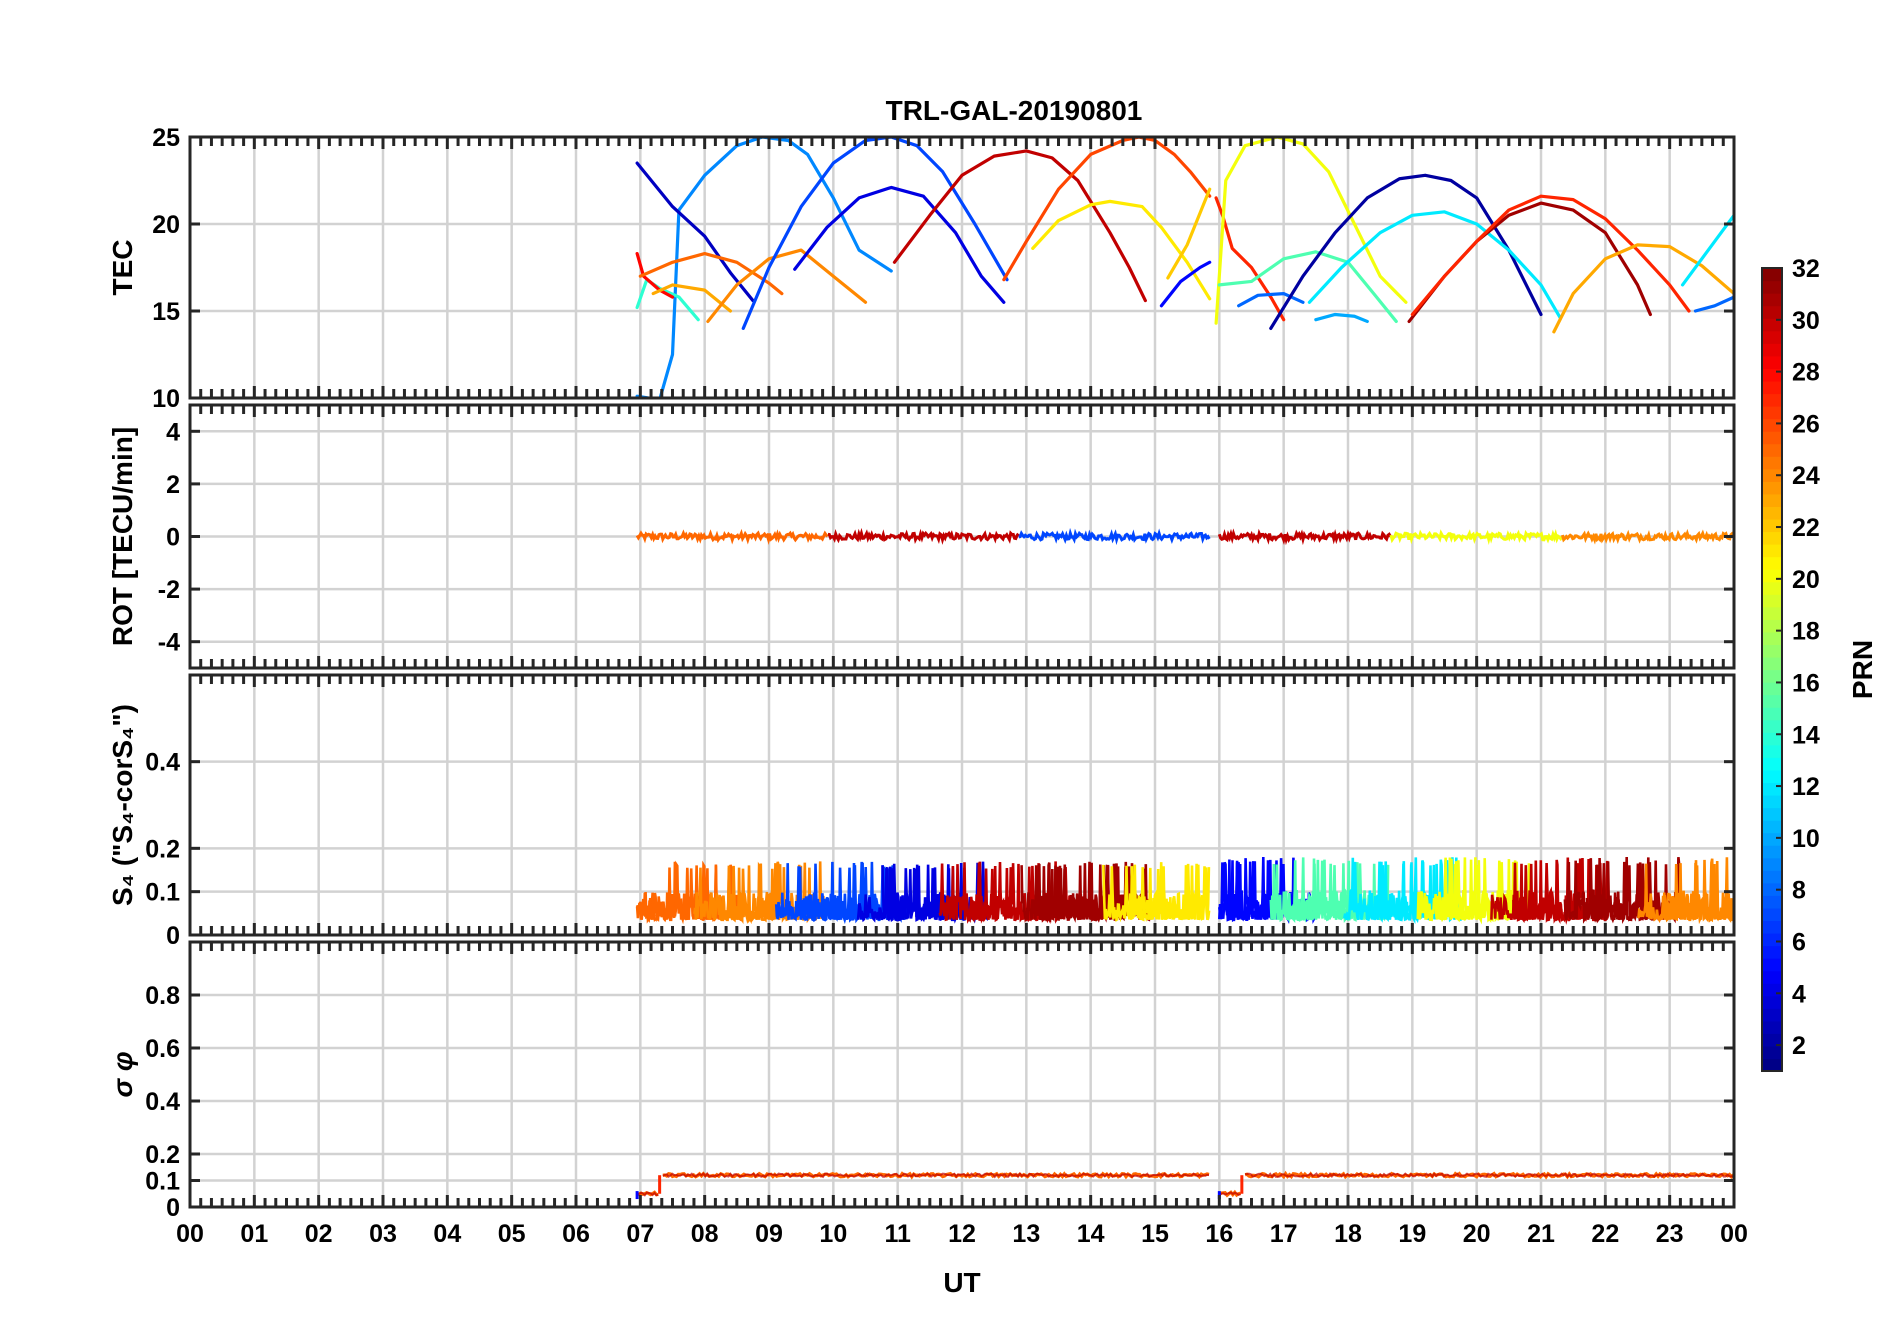 The image size is (1902, 1330). Describe the element at coordinates (576, 1234) in the screenshot. I see `x-tick-label: 06` at that location.